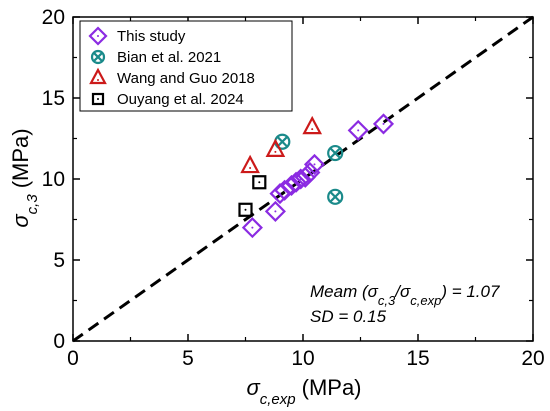 This screenshot has width=550, height=411. I want to click on data-point-s1-p1, so click(335, 153).